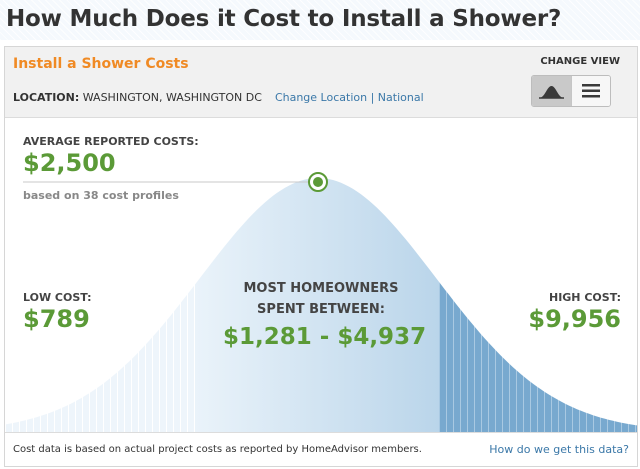  What do you see at coordinates (400, 97) in the screenshot?
I see `national-link: National` at bounding box center [400, 97].